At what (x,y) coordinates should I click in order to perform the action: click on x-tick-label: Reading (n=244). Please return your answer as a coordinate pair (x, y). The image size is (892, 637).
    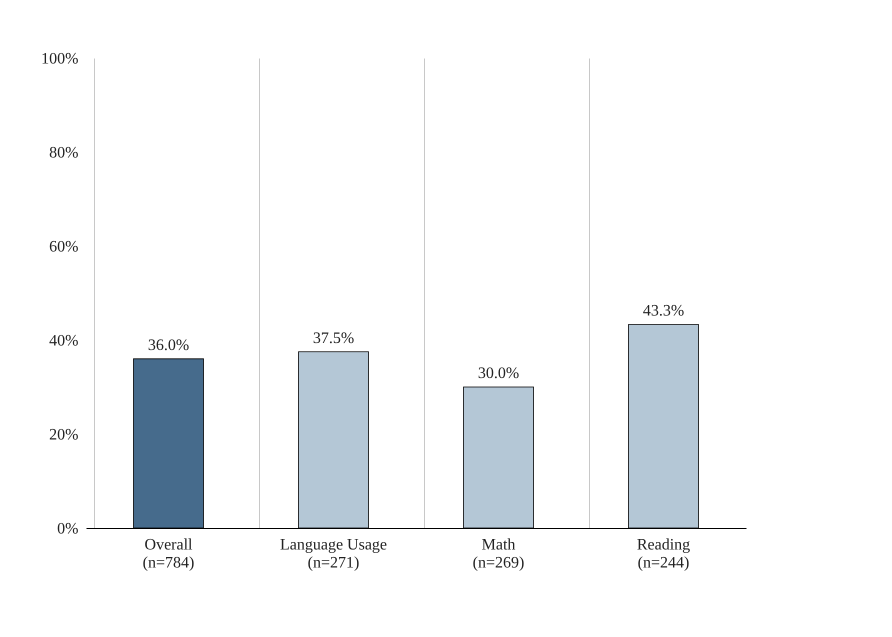
    Looking at the image, I should click on (663, 554).